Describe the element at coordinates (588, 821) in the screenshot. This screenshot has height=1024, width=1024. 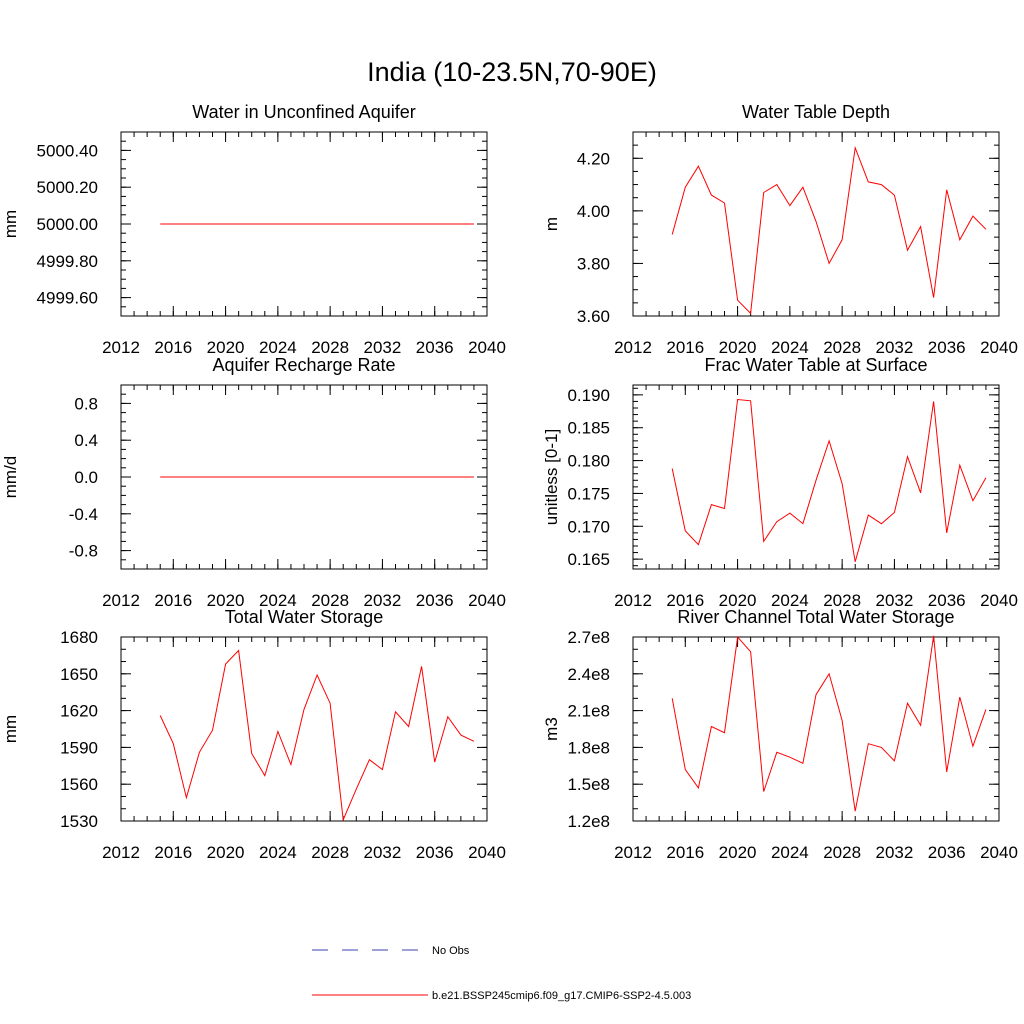
I see `y-tick-label: 1.2e8` at that location.